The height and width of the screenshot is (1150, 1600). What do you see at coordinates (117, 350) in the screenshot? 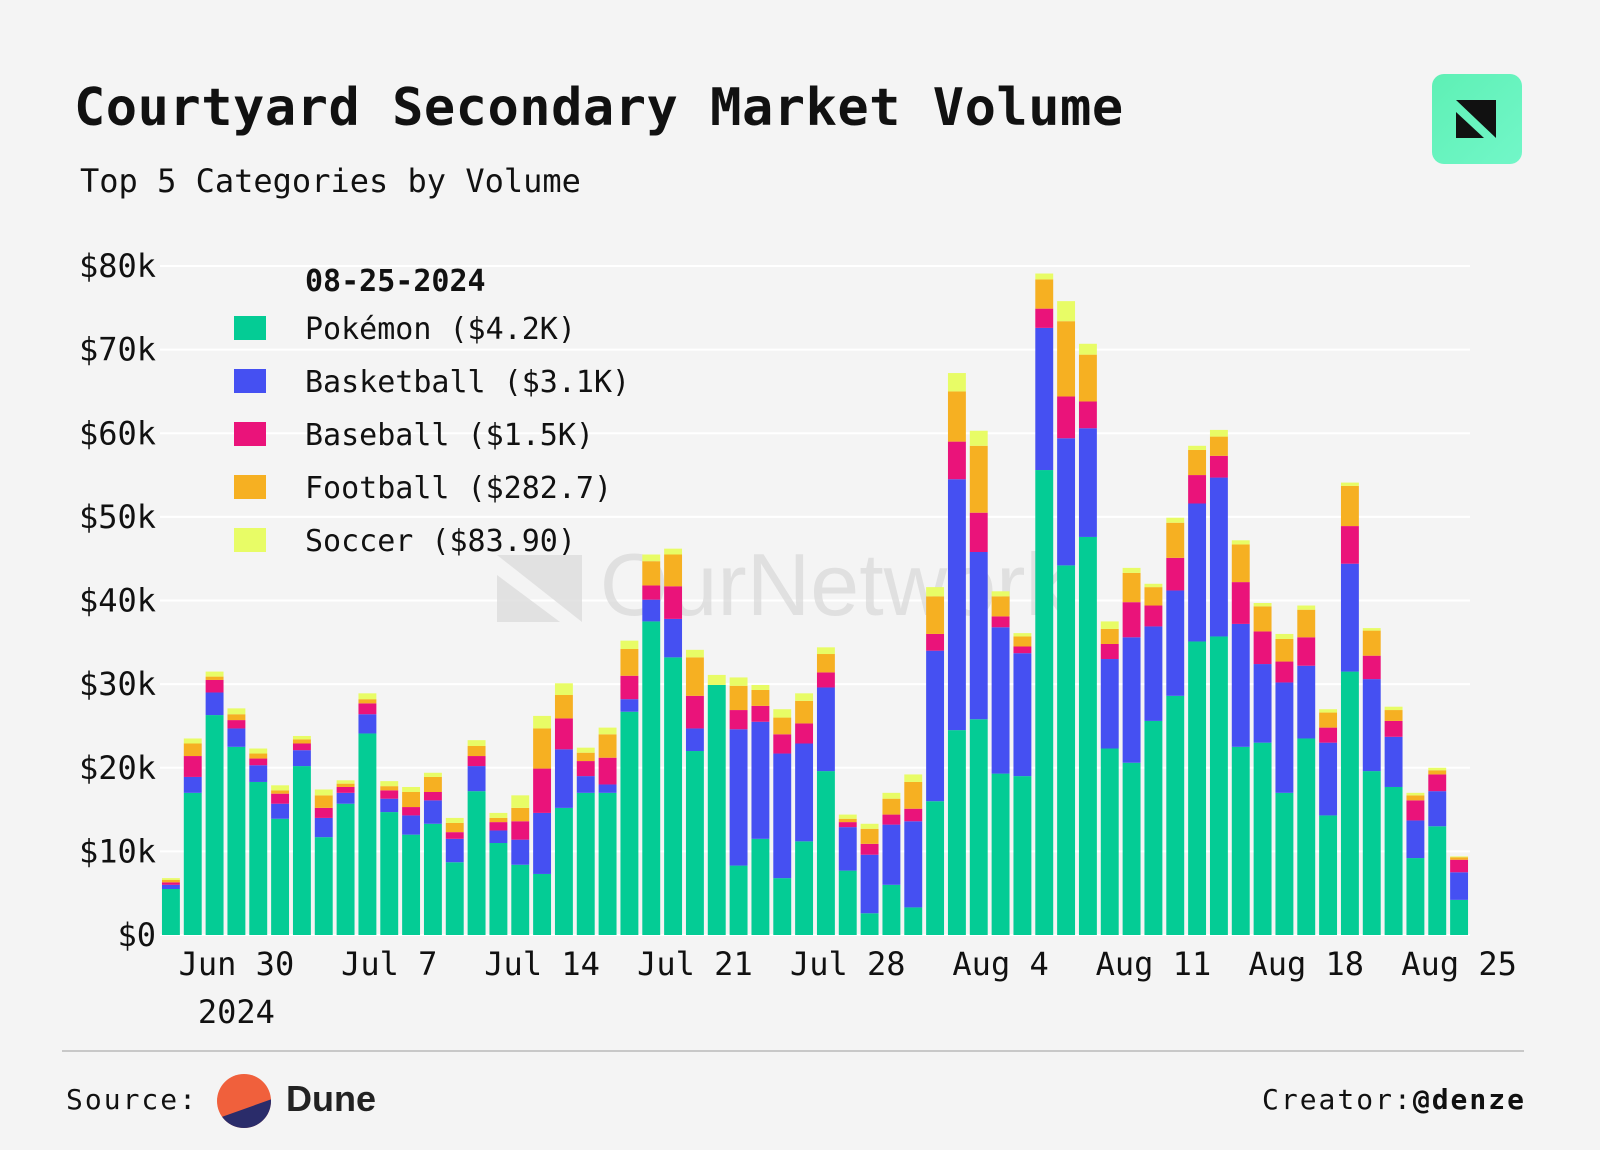
I see `y-tick-label: $70k` at bounding box center [117, 350].